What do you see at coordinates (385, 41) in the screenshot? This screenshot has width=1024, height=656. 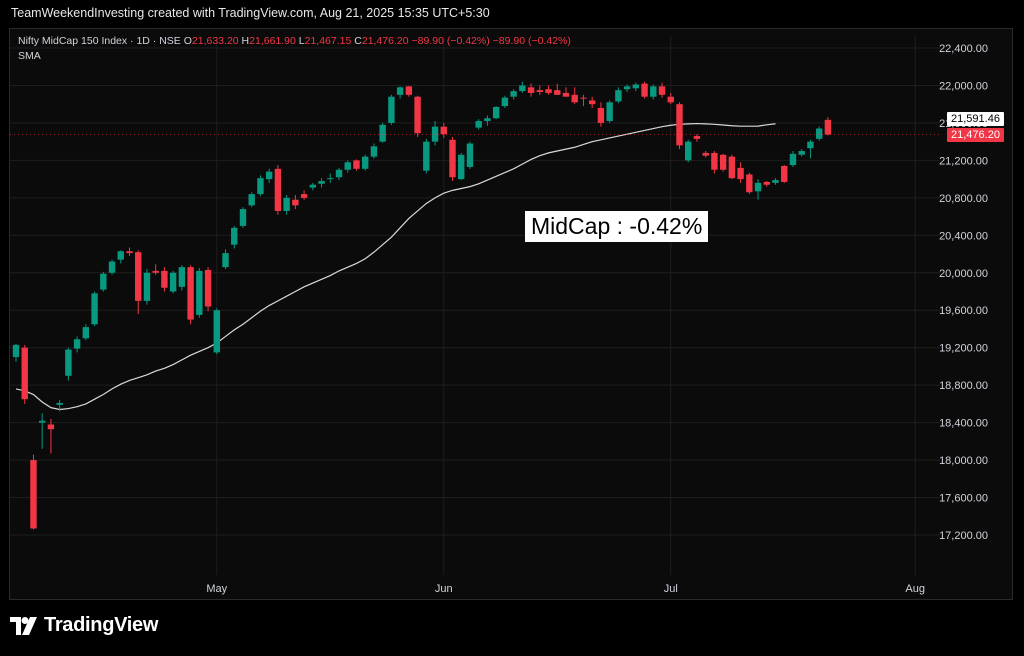 I see `close-value: 21,476.20` at bounding box center [385, 41].